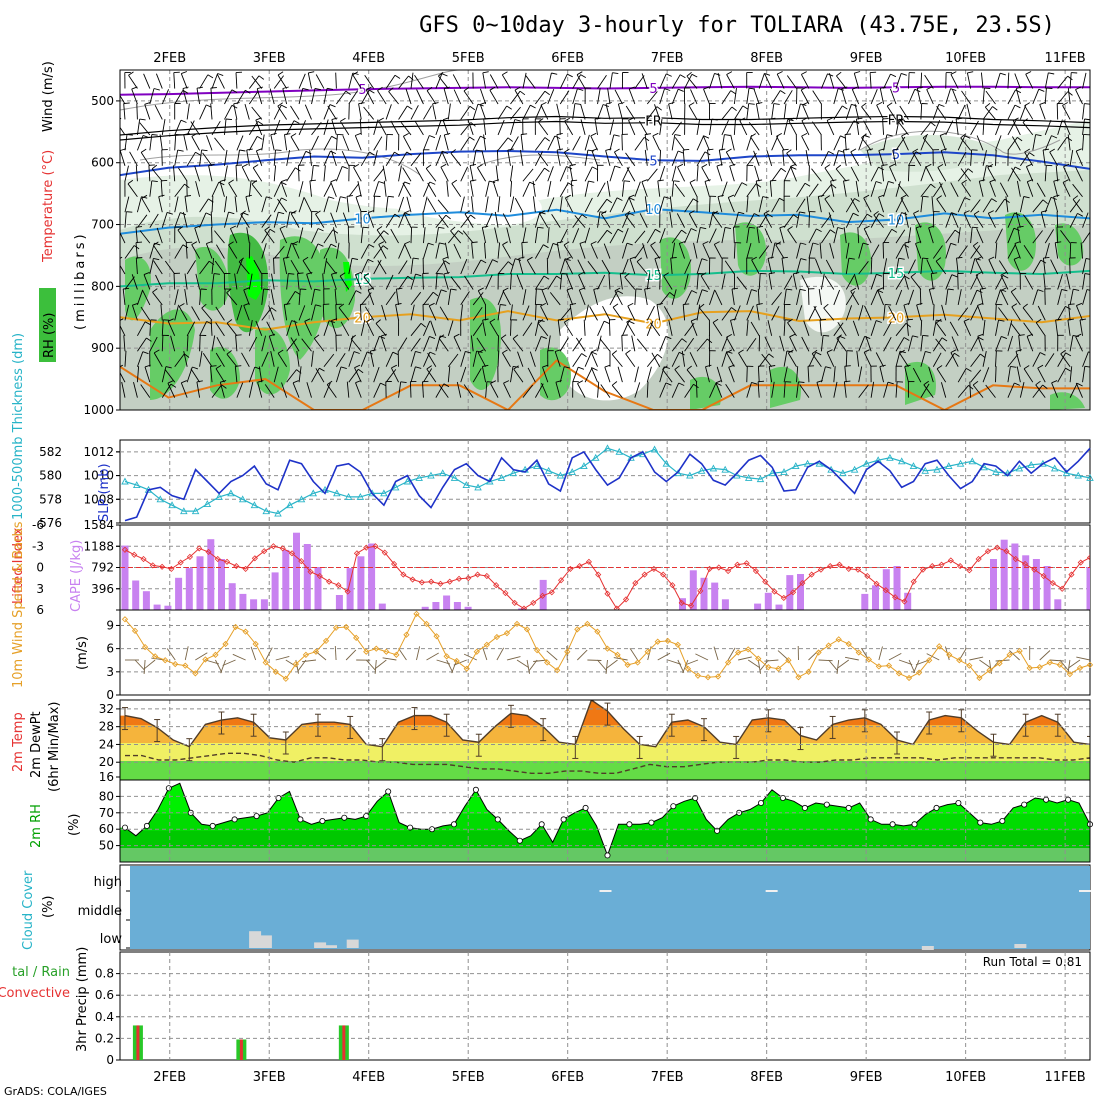 The image size is (1100, 1100). Describe the element at coordinates (605, 320) in the screenshot. I see `isotherm-line` at that location.